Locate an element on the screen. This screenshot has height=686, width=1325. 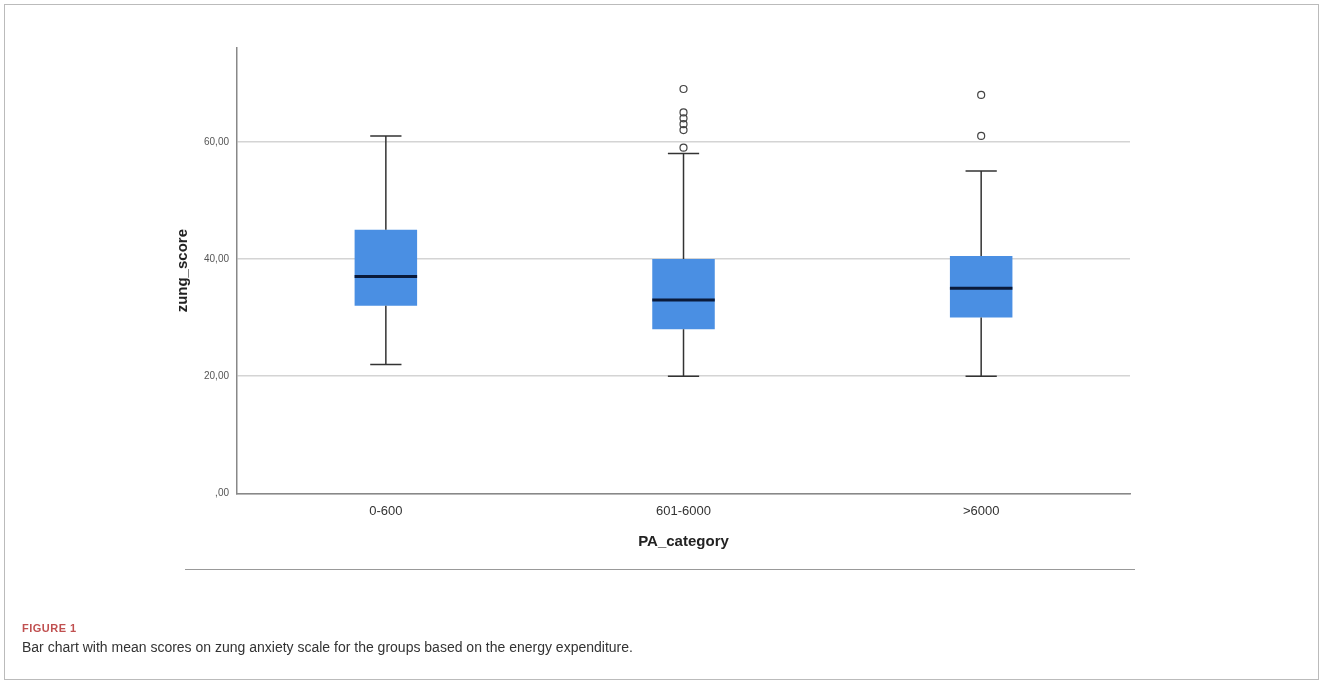
x-tick-label: 601-6000 is located at coordinates (683, 510).